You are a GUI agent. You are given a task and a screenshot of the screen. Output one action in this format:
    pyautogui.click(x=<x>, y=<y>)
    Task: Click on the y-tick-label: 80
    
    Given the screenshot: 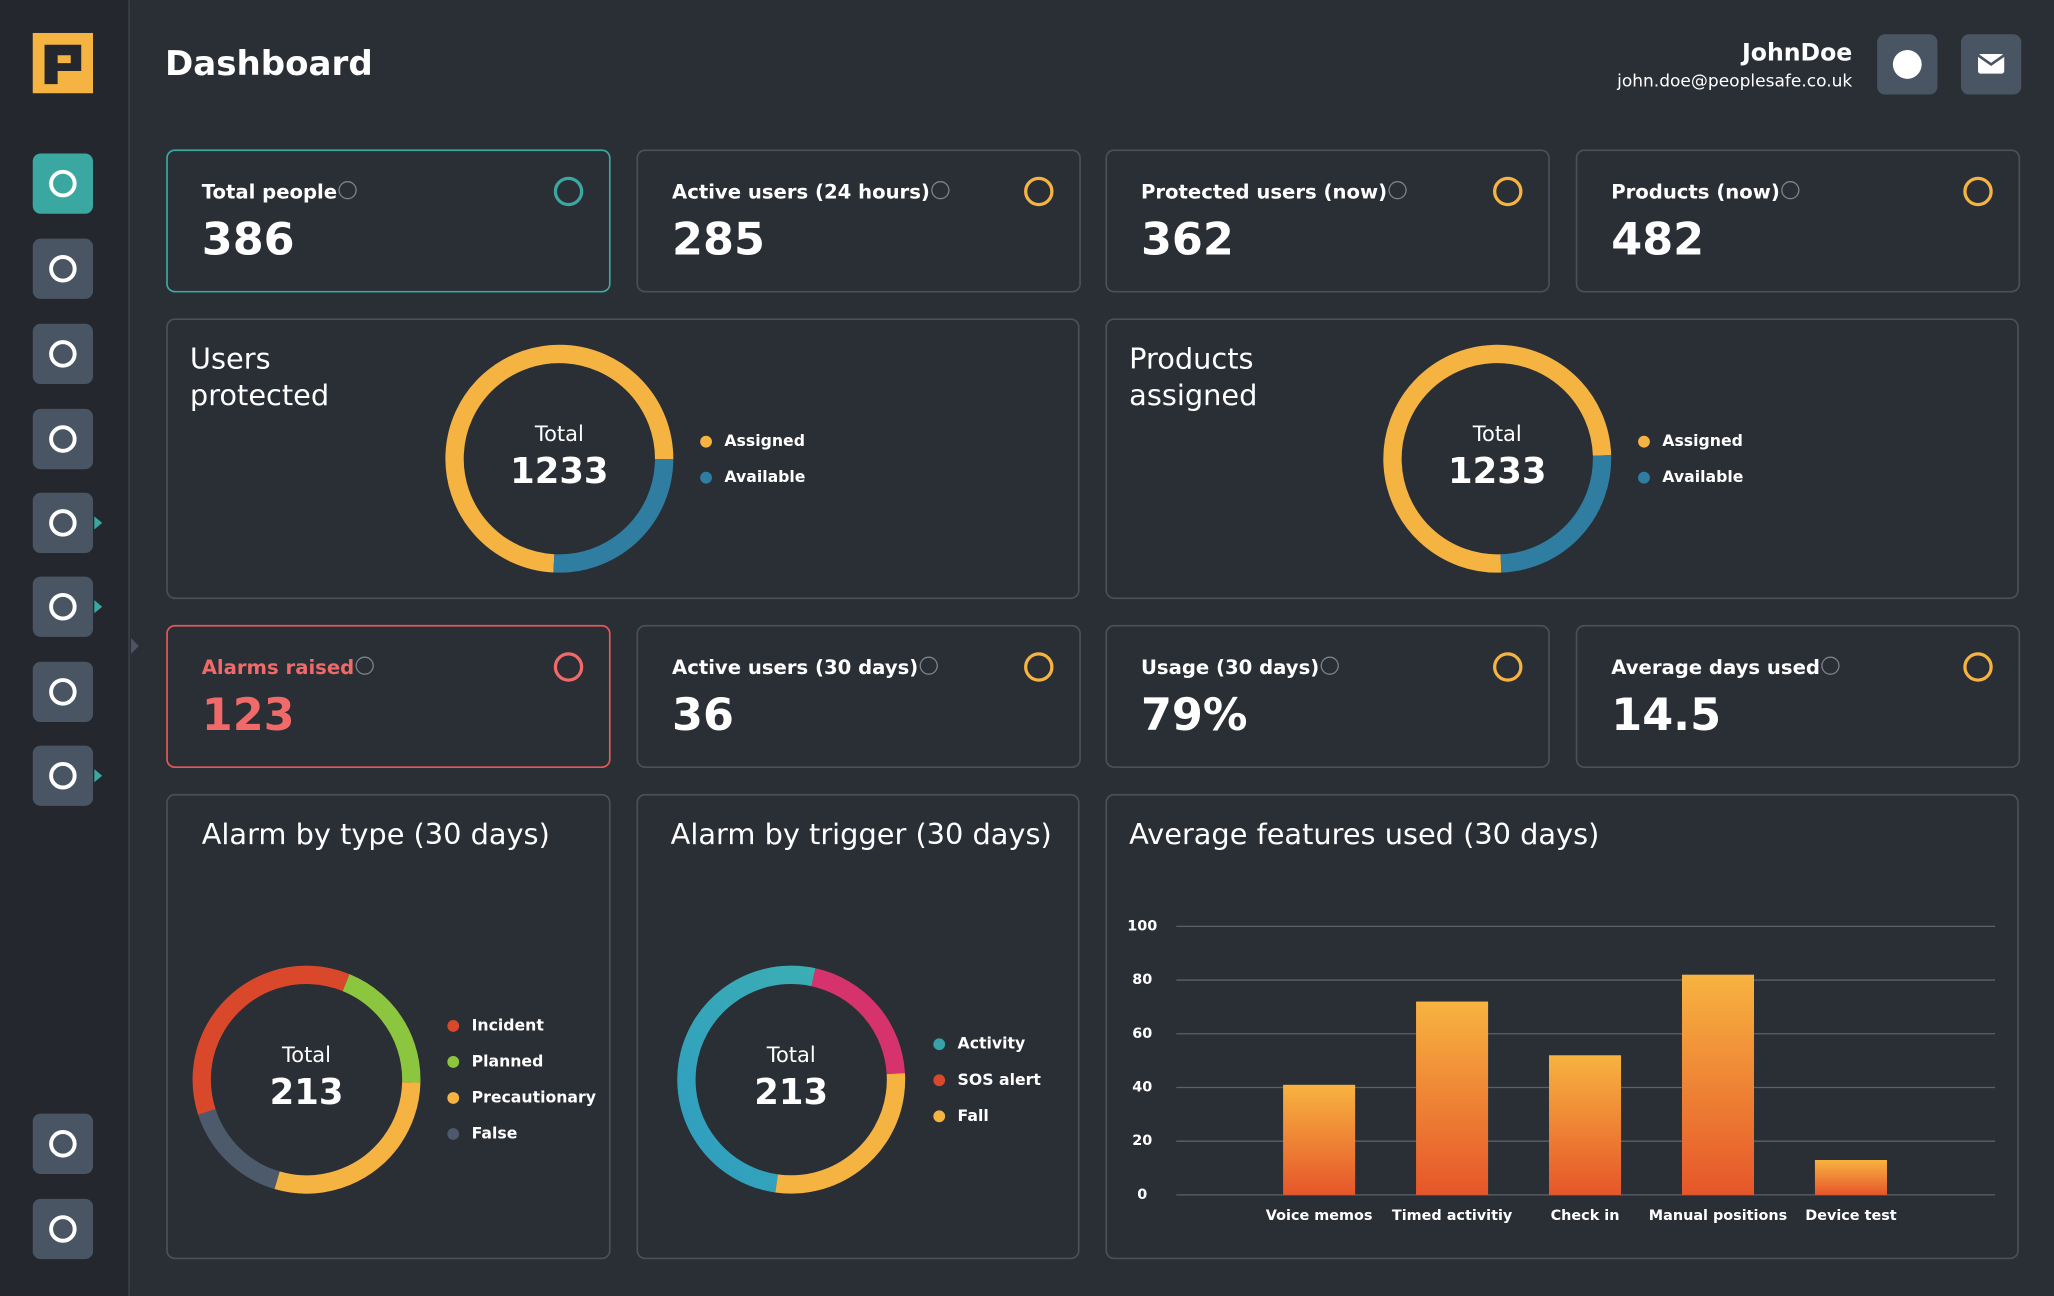 What is the action you would take?
    pyautogui.click(x=1142, y=980)
    